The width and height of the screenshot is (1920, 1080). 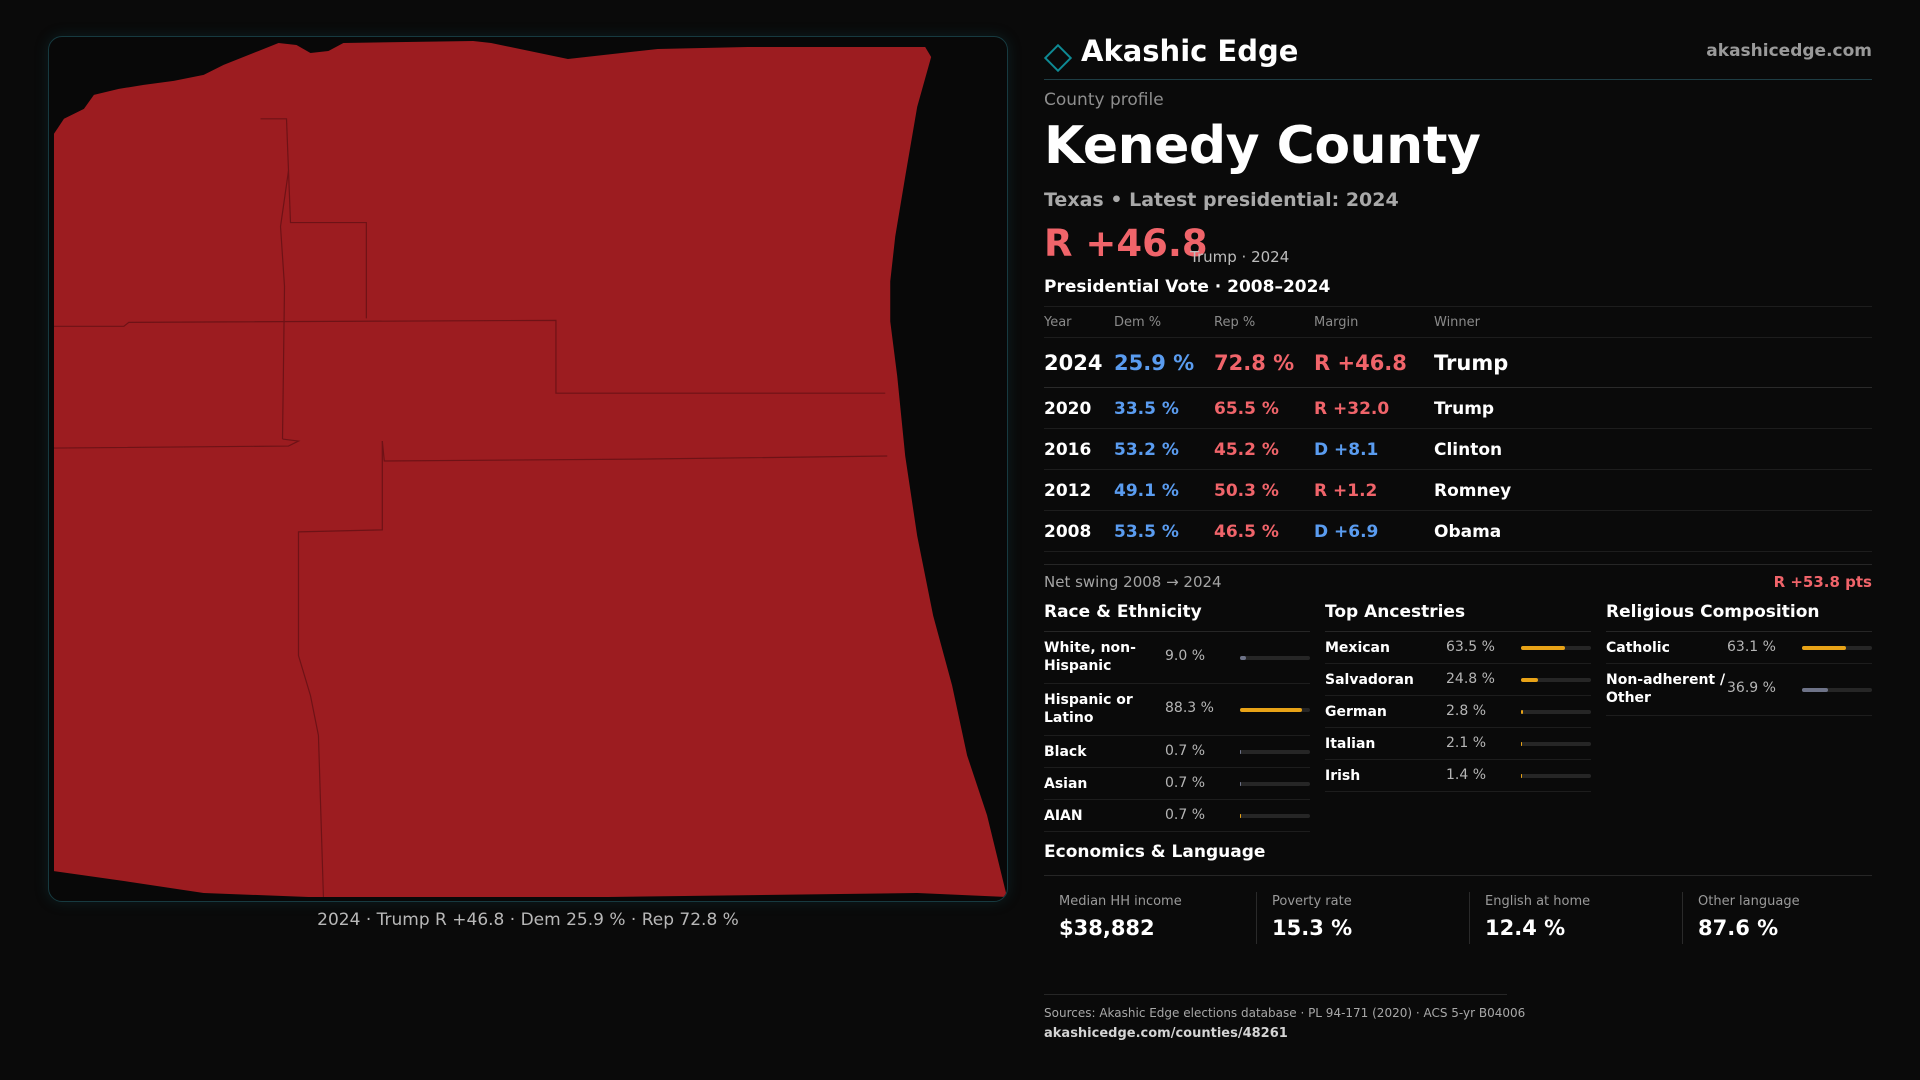 What do you see at coordinates (1749, 901) in the screenshot?
I see `stat-label: Other language` at bounding box center [1749, 901].